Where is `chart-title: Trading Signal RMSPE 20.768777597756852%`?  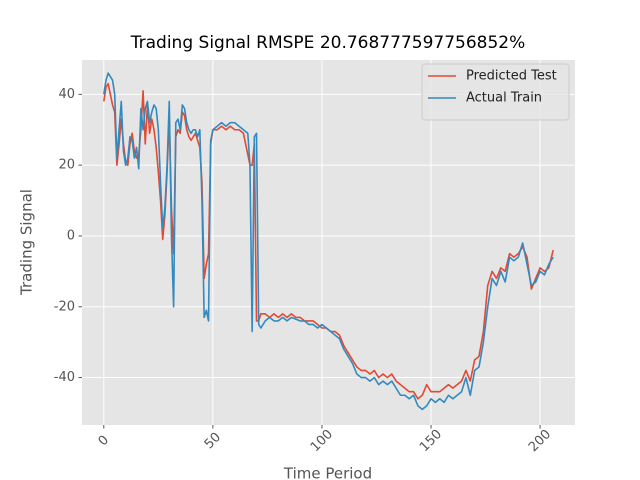
chart-title: Trading Signal RMSPE 20.768777597756852% is located at coordinates (328, 43).